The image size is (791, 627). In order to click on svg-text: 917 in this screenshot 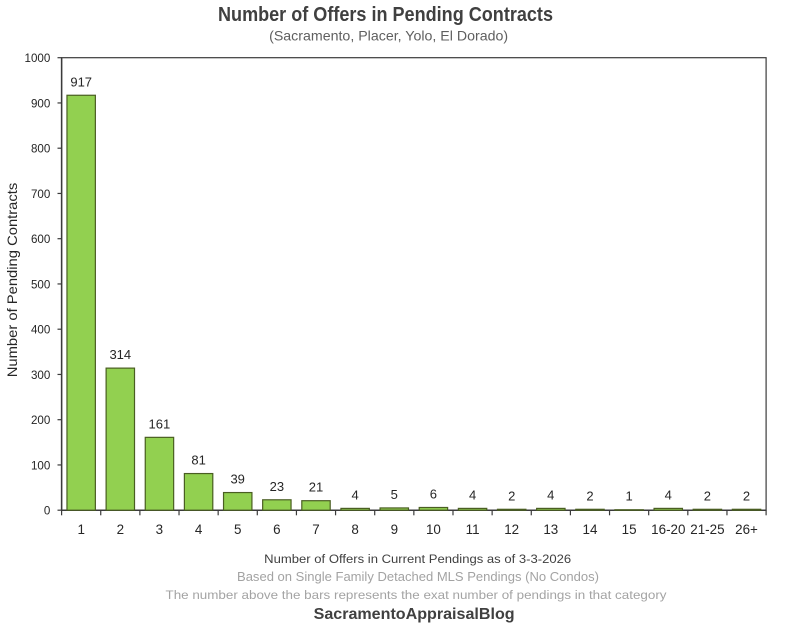, I will do `click(81, 81)`.